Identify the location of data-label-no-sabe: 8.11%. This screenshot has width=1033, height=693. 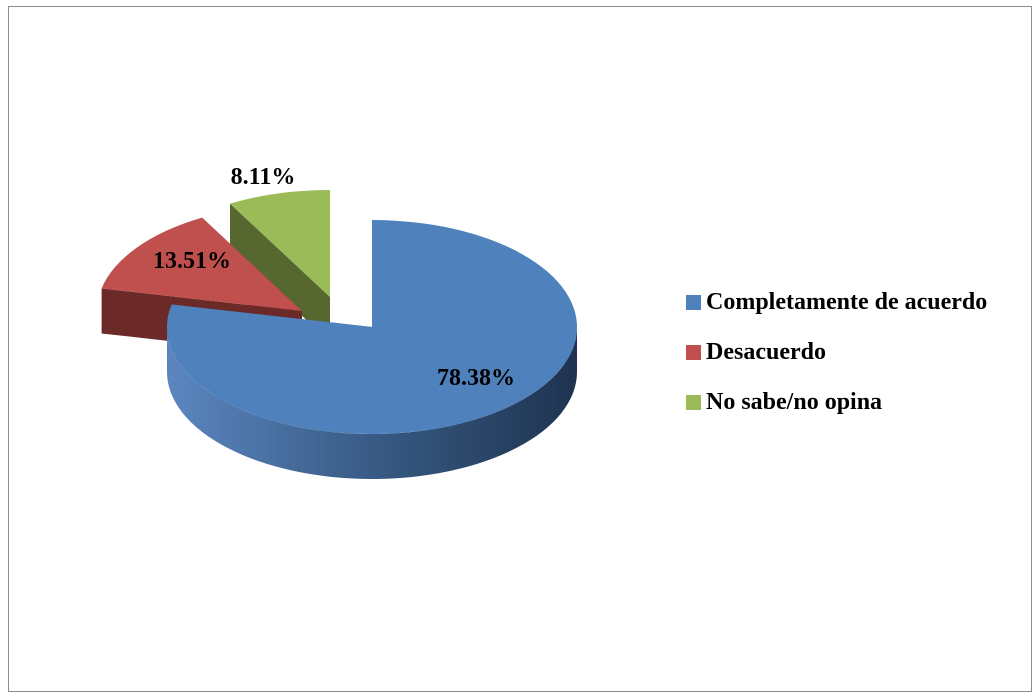
(263, 177).